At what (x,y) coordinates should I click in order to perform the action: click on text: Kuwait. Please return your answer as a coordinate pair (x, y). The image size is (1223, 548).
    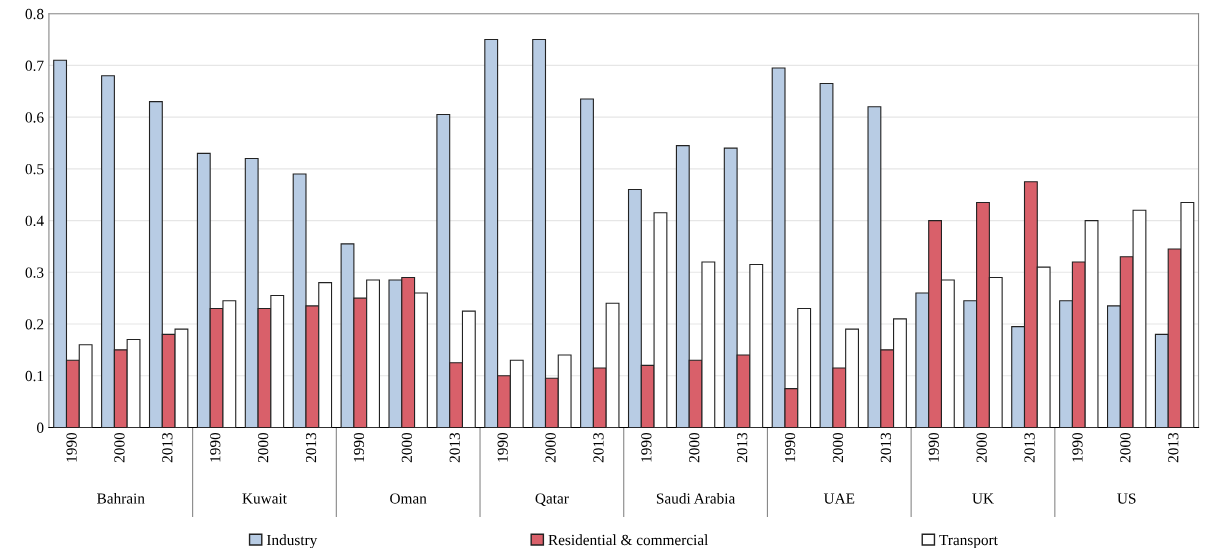
    Looking at the image, I should click on (264, 498).